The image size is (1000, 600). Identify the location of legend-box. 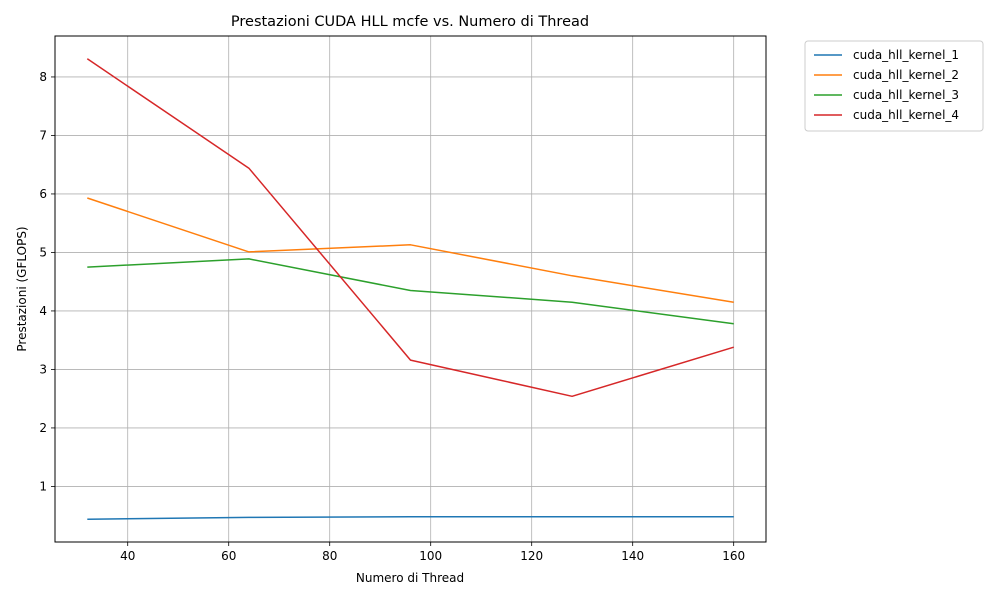
(894, 86).